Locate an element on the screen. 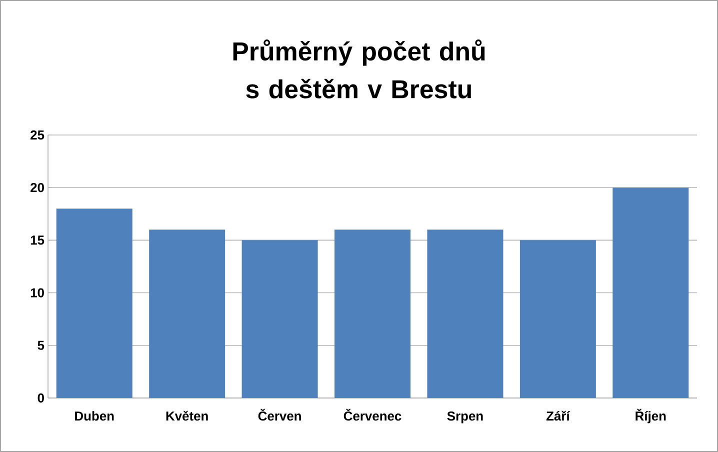  x-tick-label: Červenec is located at coordinates (373, 414).